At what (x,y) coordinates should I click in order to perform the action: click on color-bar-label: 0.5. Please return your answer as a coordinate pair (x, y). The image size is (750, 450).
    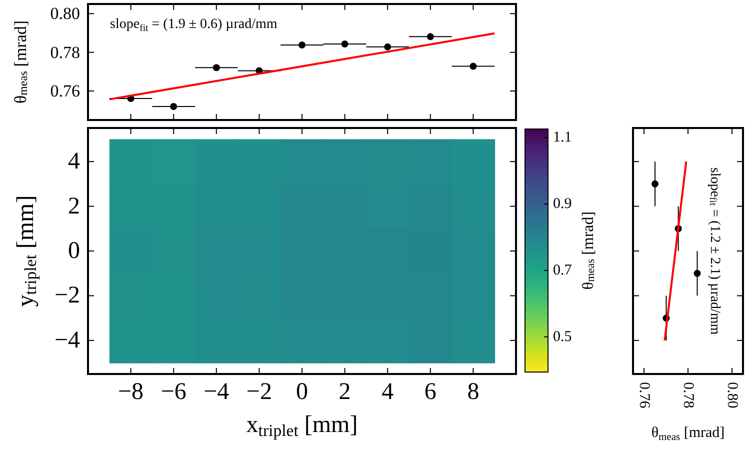
    Looking at the image, I should click on (562, 336).